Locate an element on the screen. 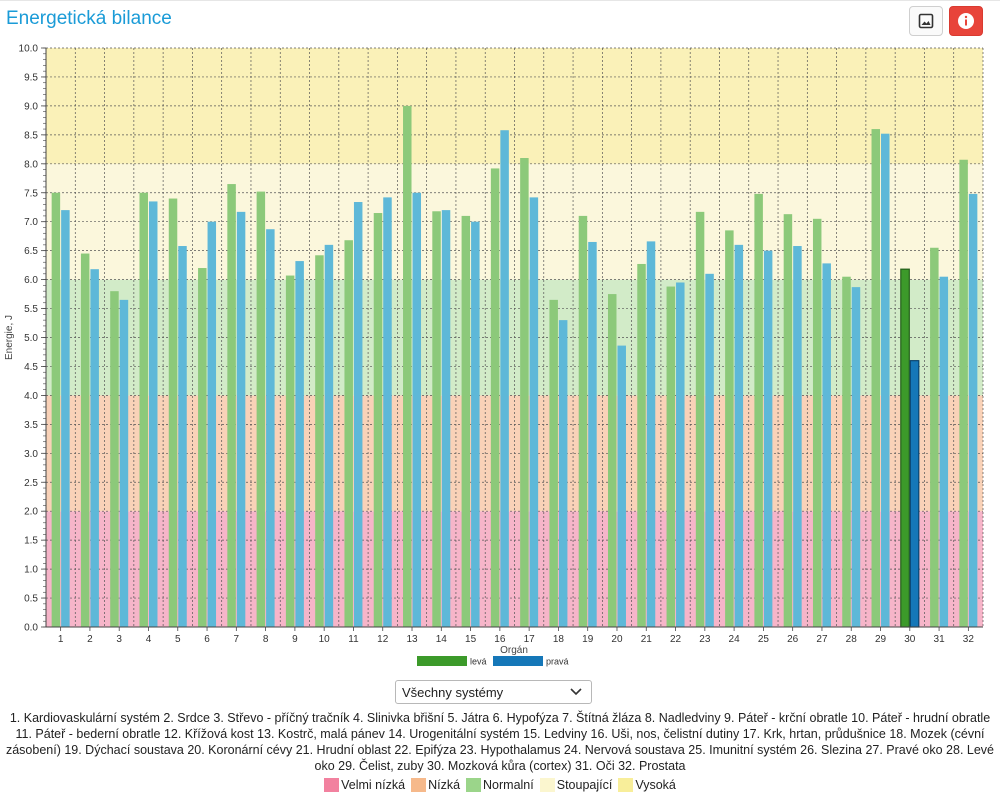  zone-legend-item: Vysoká is located at coordinates (647, 785).